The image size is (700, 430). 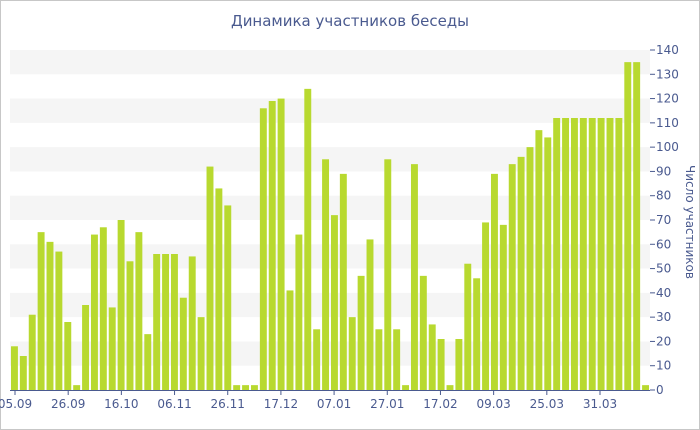 What do you see at coordinates (350, 21) in the screenshot?
I see `chart-title: Динамика участников беседы` at bounding box center [350, 21].